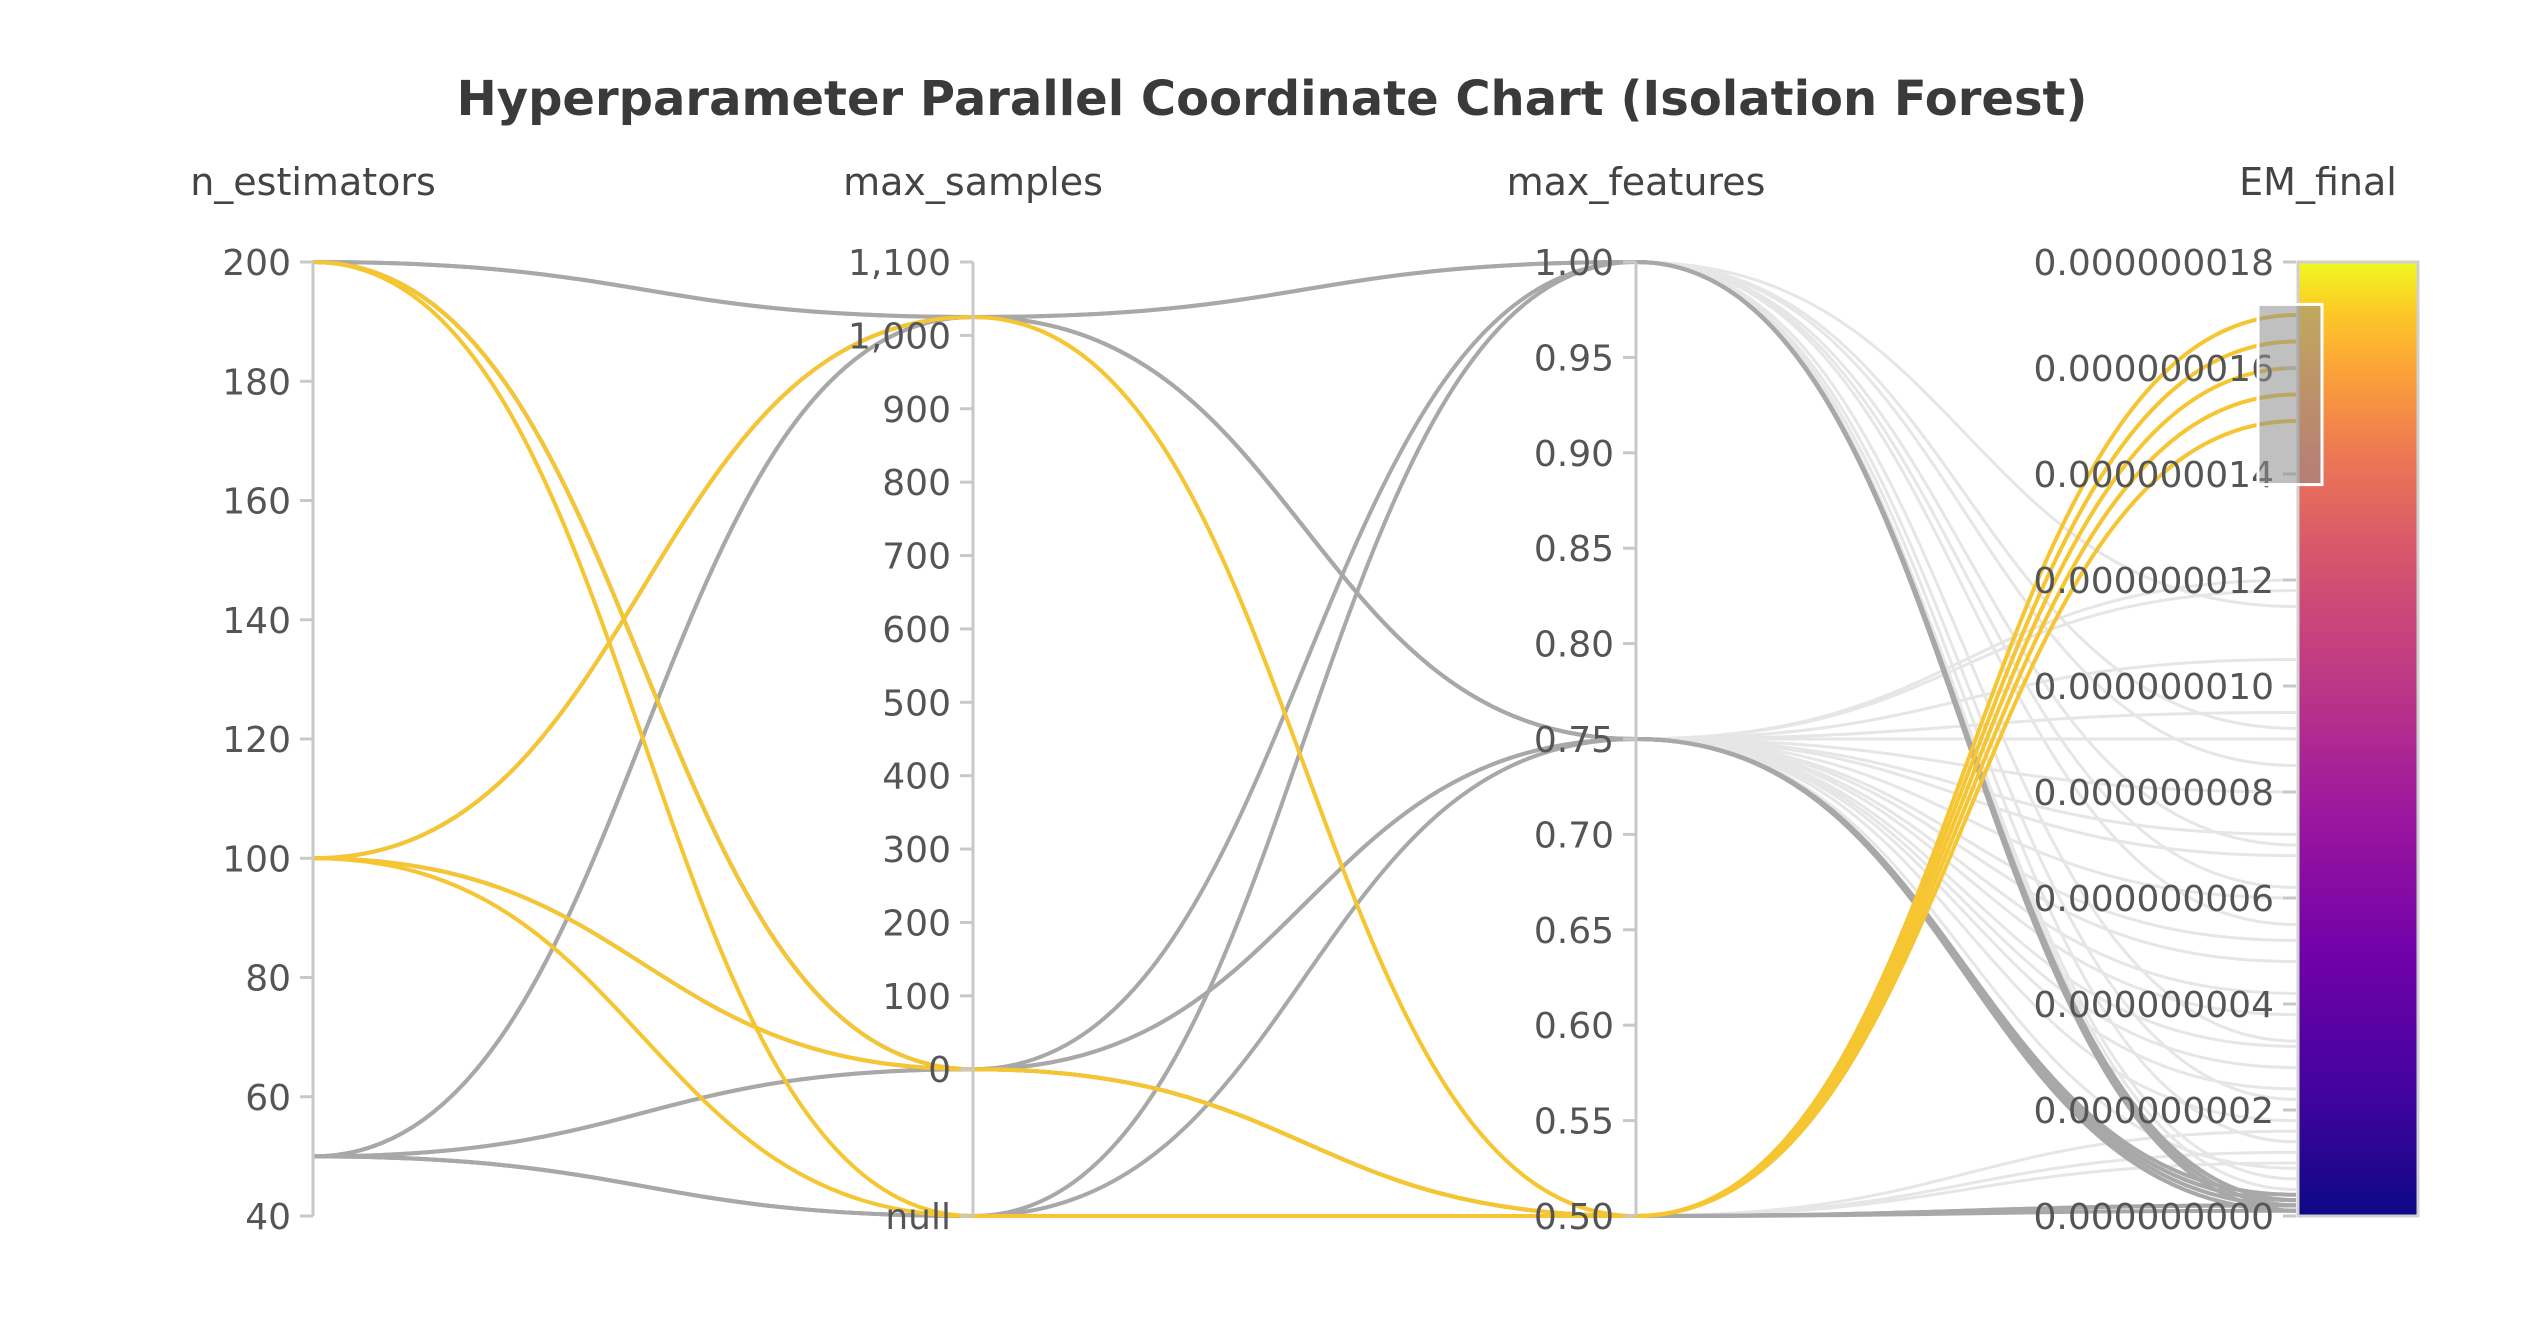 This screenshot has height=1328, width=2528. I want to click on axis-title: EM_final, so click(2318, 182).